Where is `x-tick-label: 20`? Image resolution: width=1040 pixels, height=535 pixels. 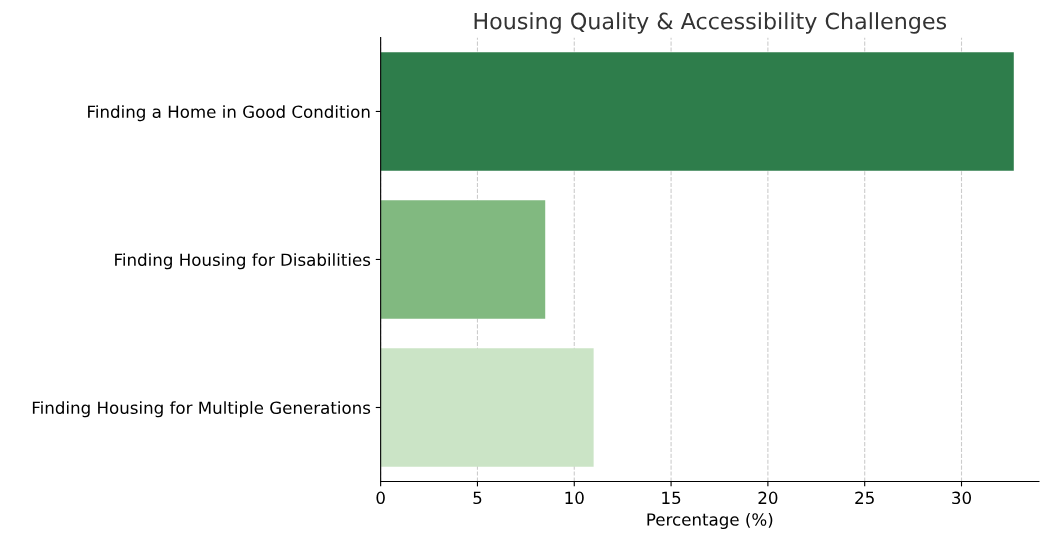
x-tick-label: 20 is located at coordinates (768, 498).